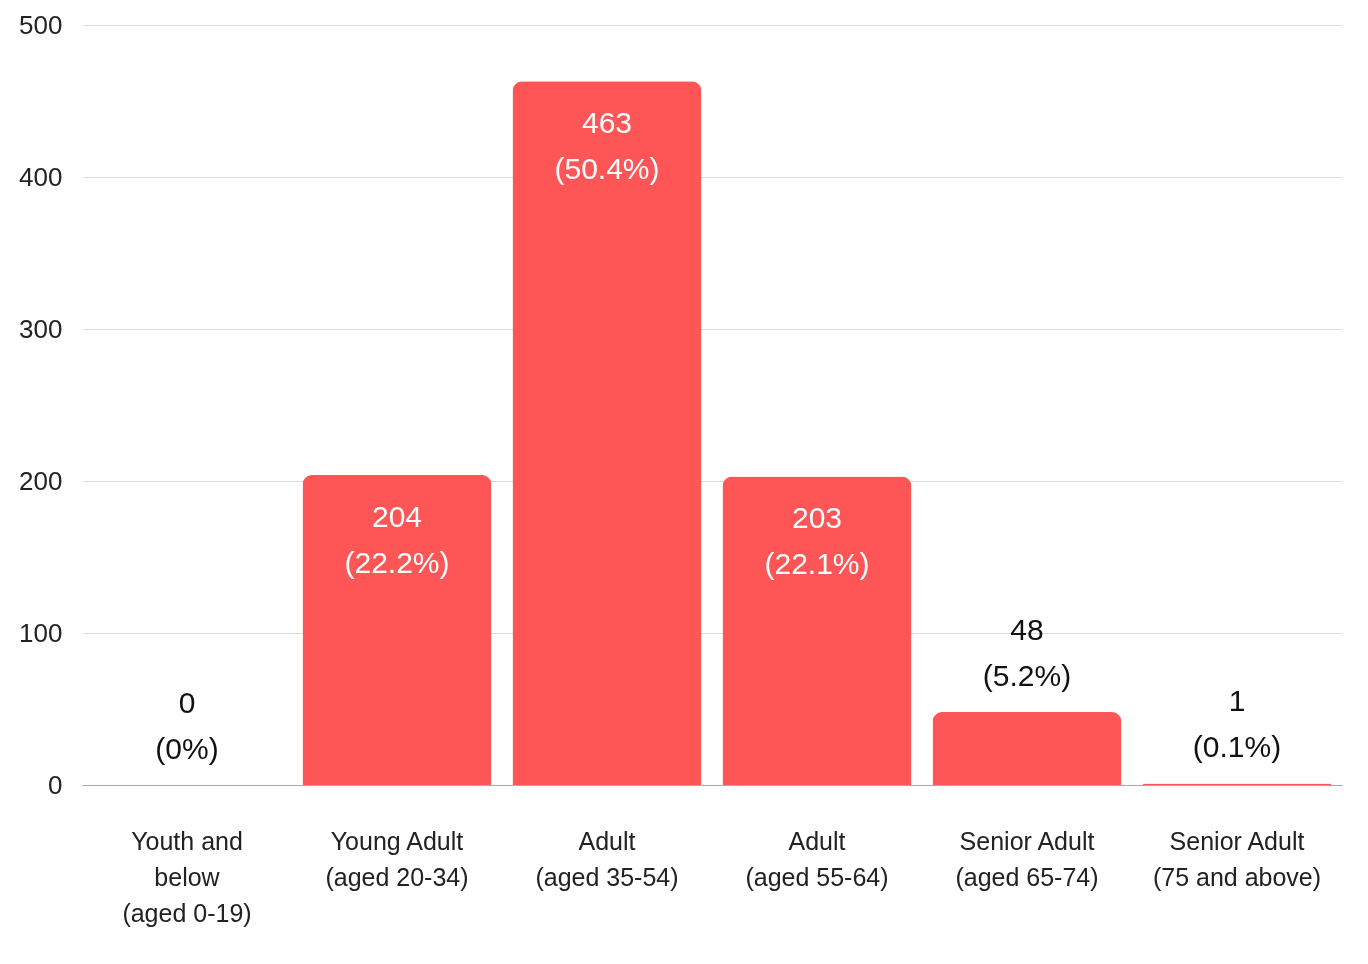 This screenshot has height=964, width=1368. Describe the element at coordinates (187, 725) in the screenshot. I see `data-label: 0 (0%)` at that location.